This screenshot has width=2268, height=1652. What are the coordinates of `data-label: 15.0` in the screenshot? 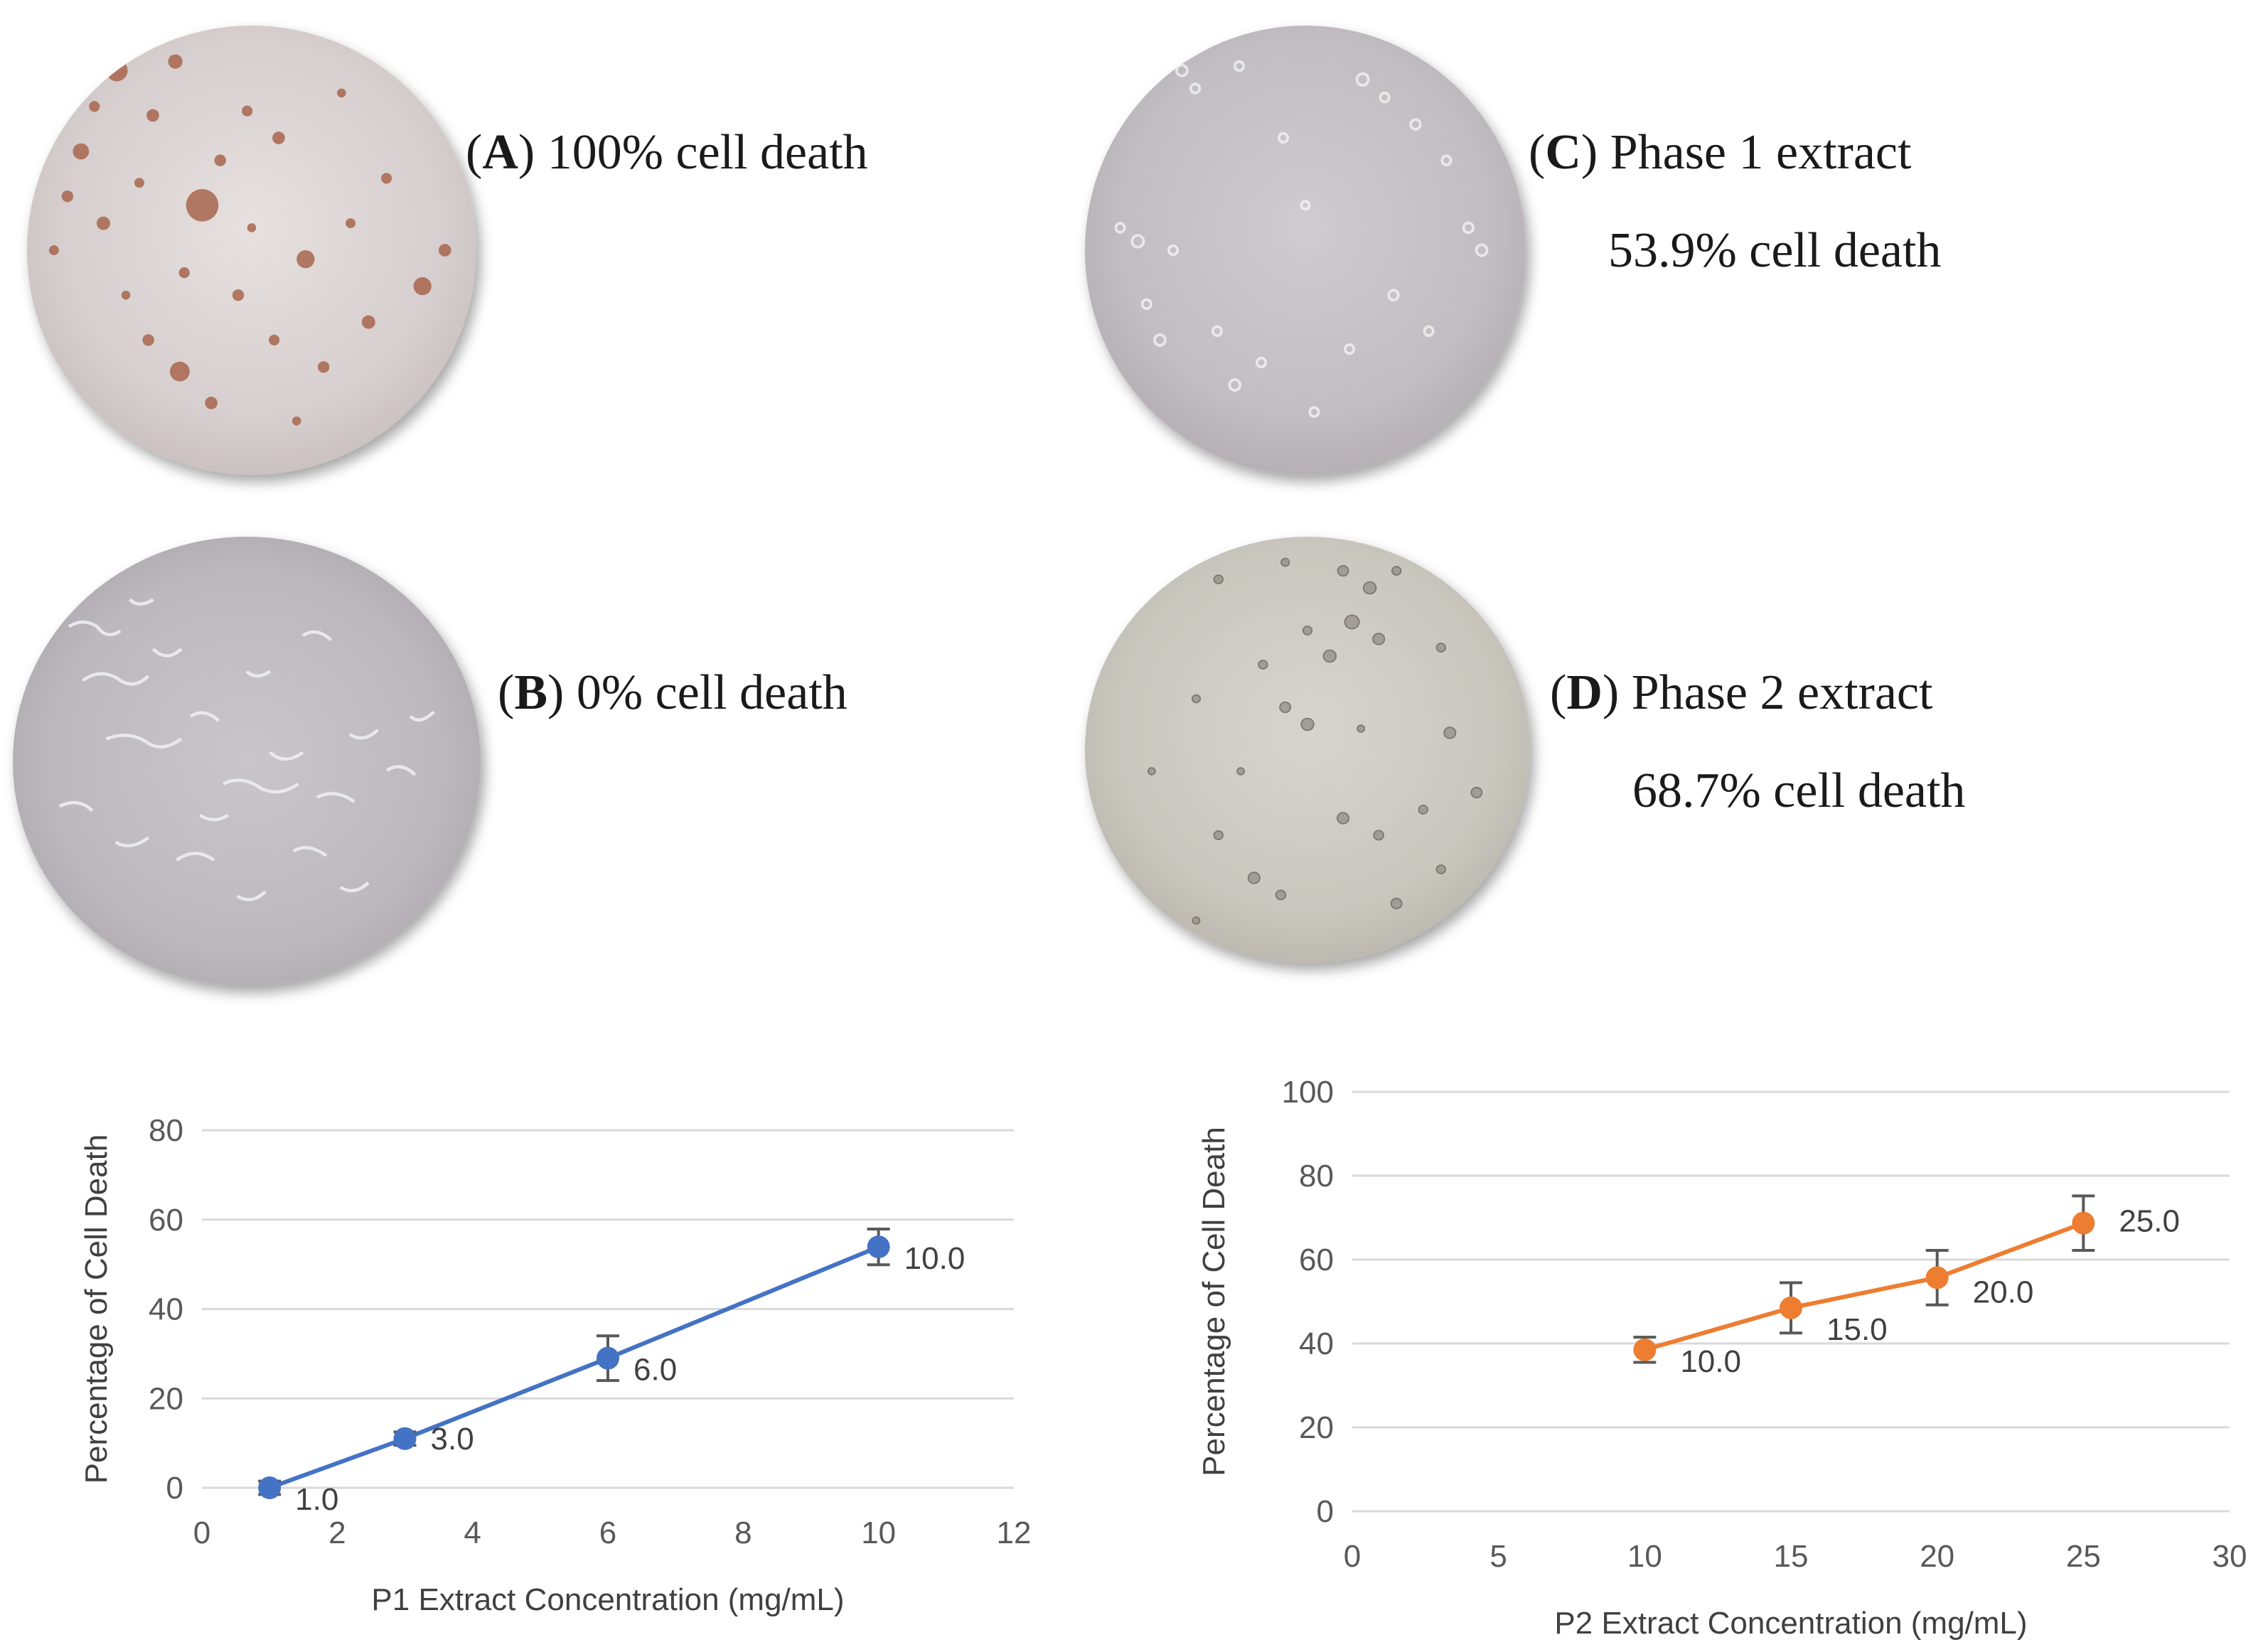 It's located at (1857, 1329).